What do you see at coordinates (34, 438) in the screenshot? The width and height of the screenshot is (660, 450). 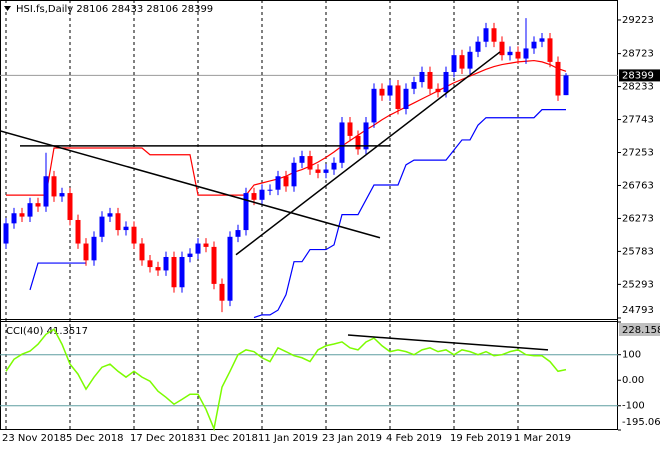 I see `x-tick-label: 23 Nov 2018` at bounding box center [34, 438].